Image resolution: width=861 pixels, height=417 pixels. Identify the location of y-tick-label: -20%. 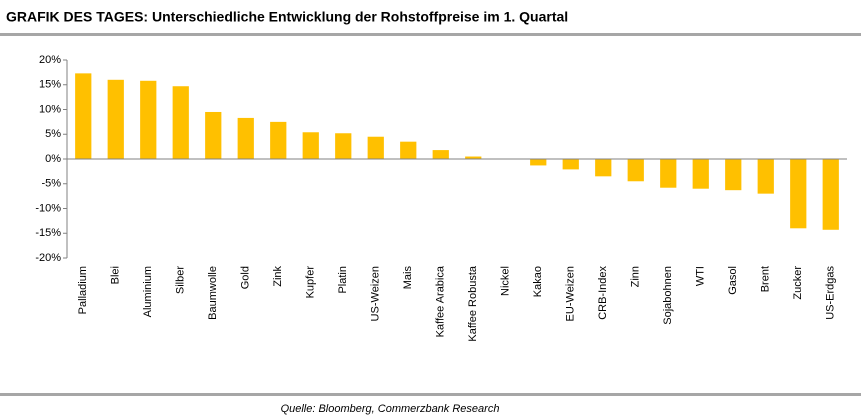
(48, 258).